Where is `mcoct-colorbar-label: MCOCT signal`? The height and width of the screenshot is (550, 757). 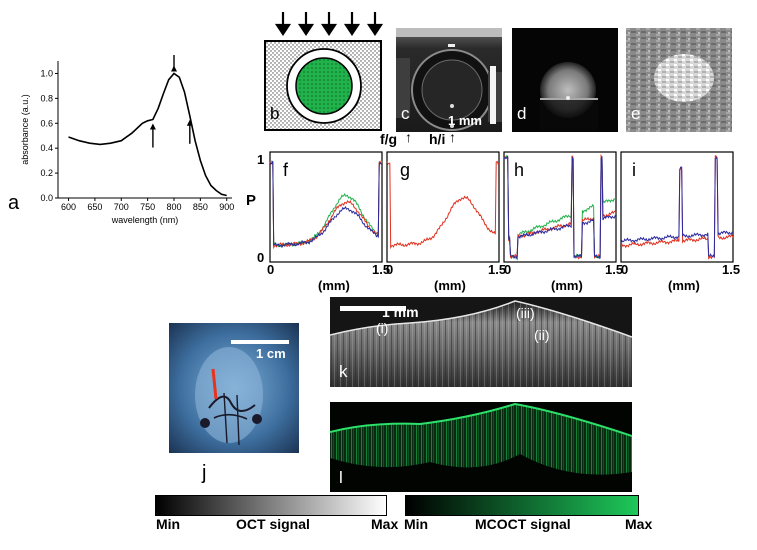 mcoct-colorbar-label: MCOCT signal is located at coordinates (523, 524).